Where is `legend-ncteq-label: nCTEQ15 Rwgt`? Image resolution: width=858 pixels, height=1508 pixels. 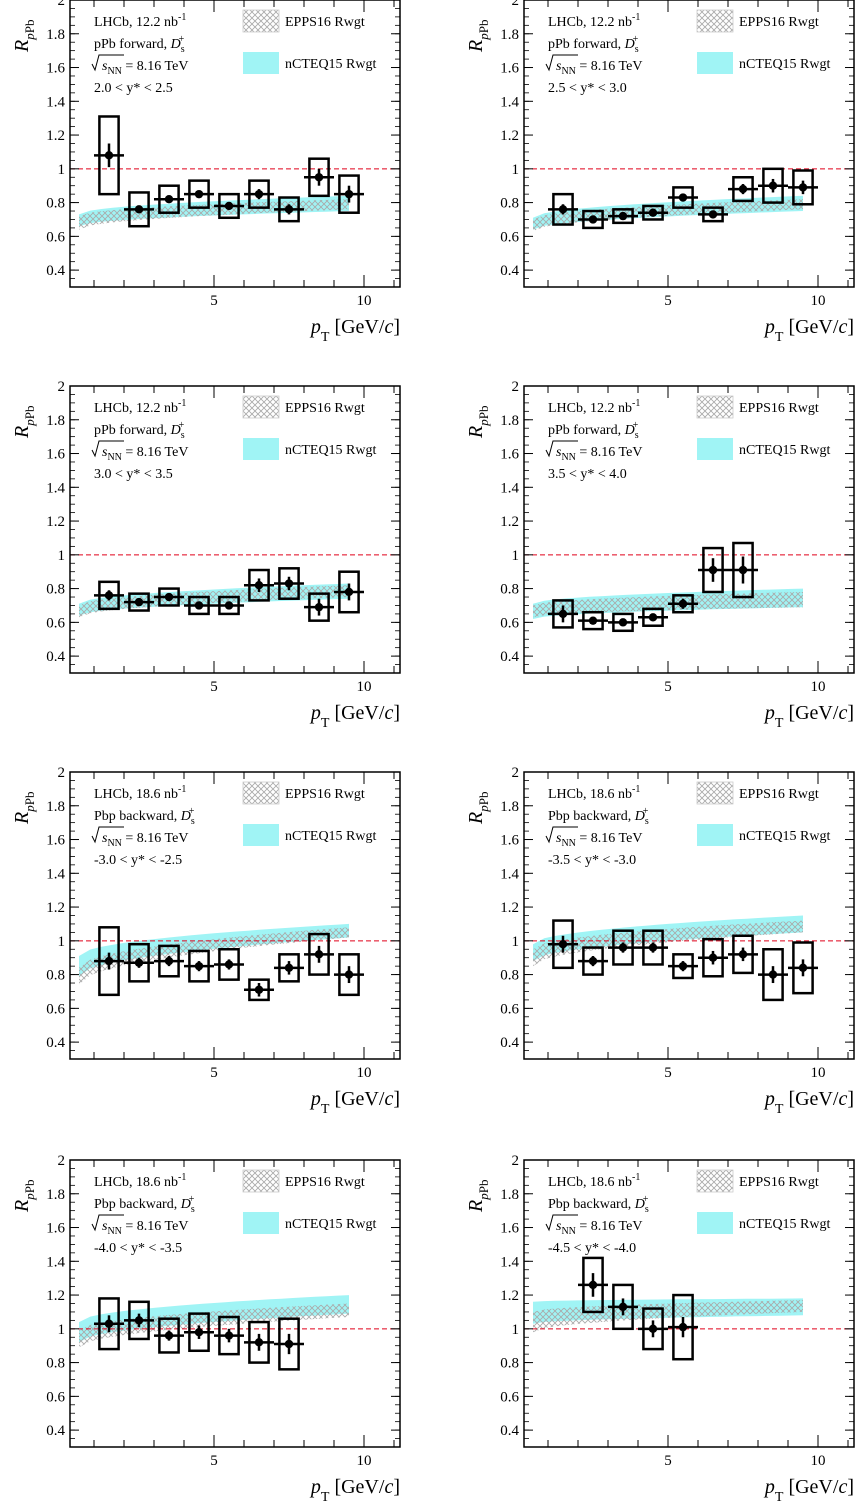
legend-ncteq-label: nCTEQ15 Rwgt is located at coordinates (785, 836).